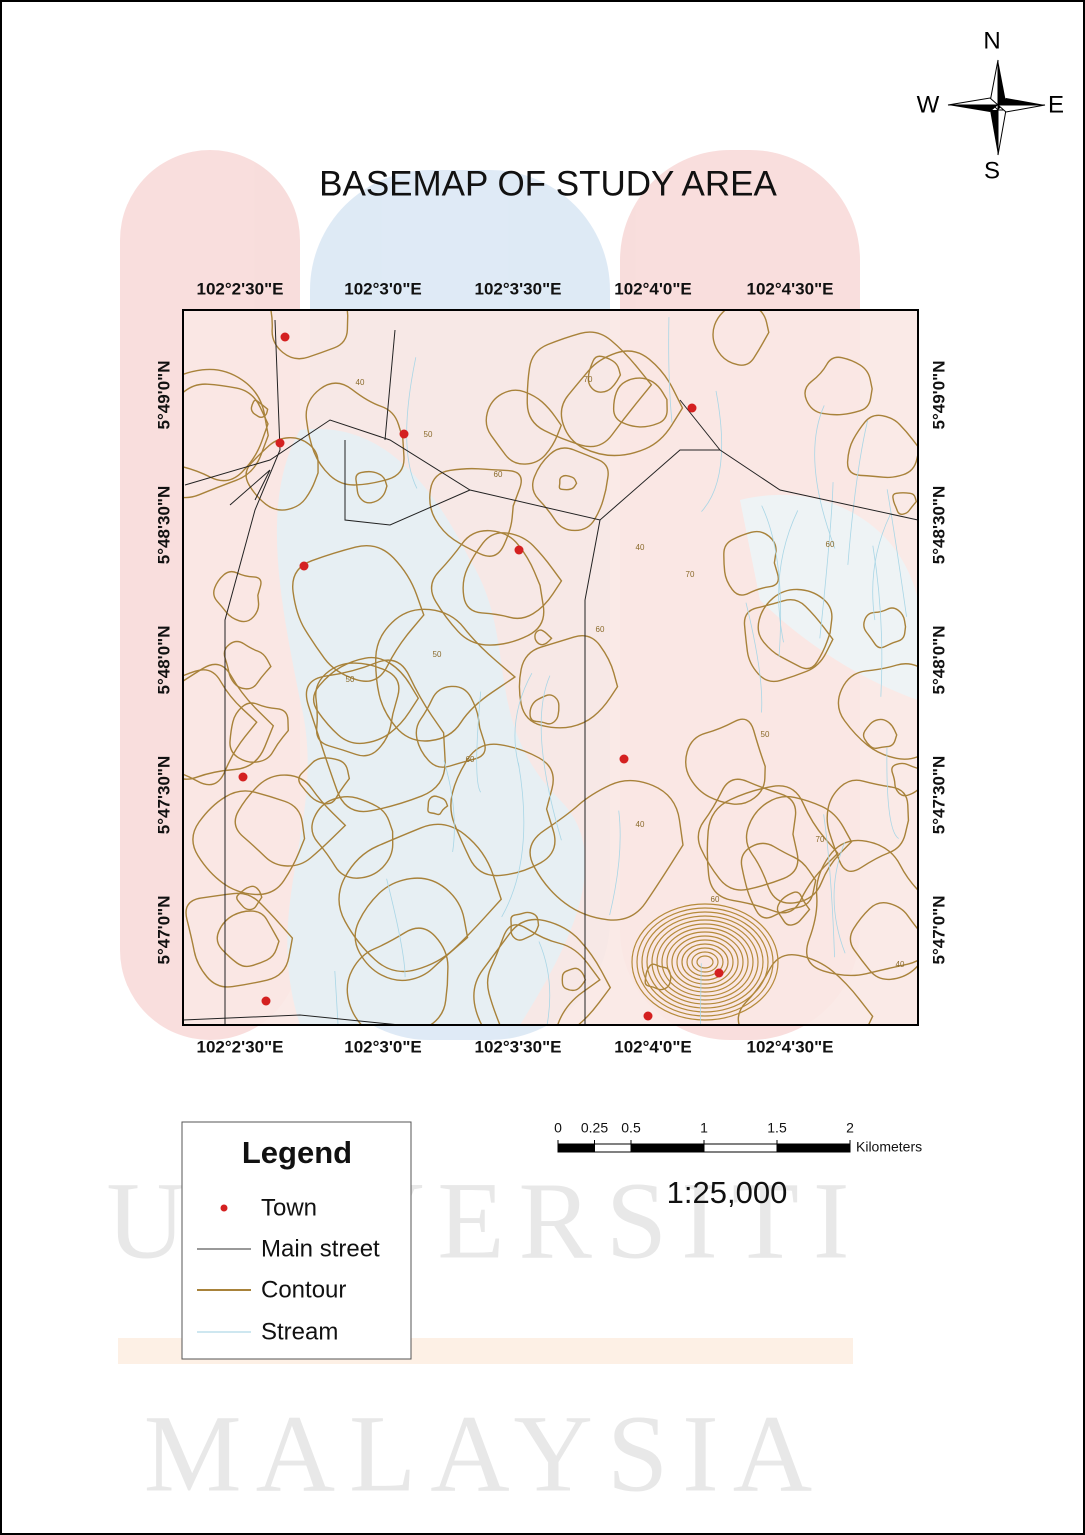  What do you see at coordinates (631, 1128) in the screenshot?
I see `scale-tick-label: 0.5` at bounding box center [631, 1128].